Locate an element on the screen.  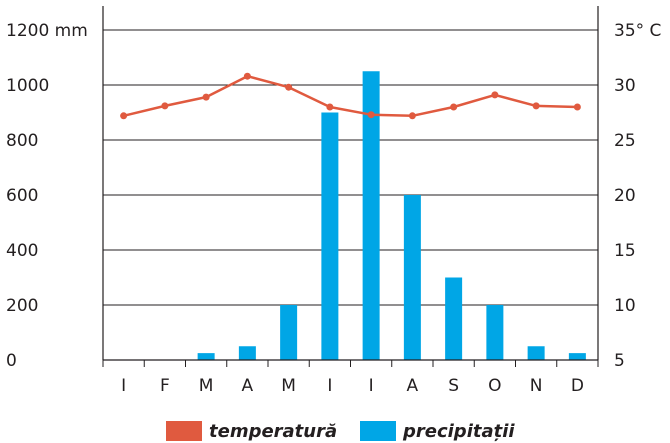
y-left-tick-label: 0 is located at coordinates (11, 361).